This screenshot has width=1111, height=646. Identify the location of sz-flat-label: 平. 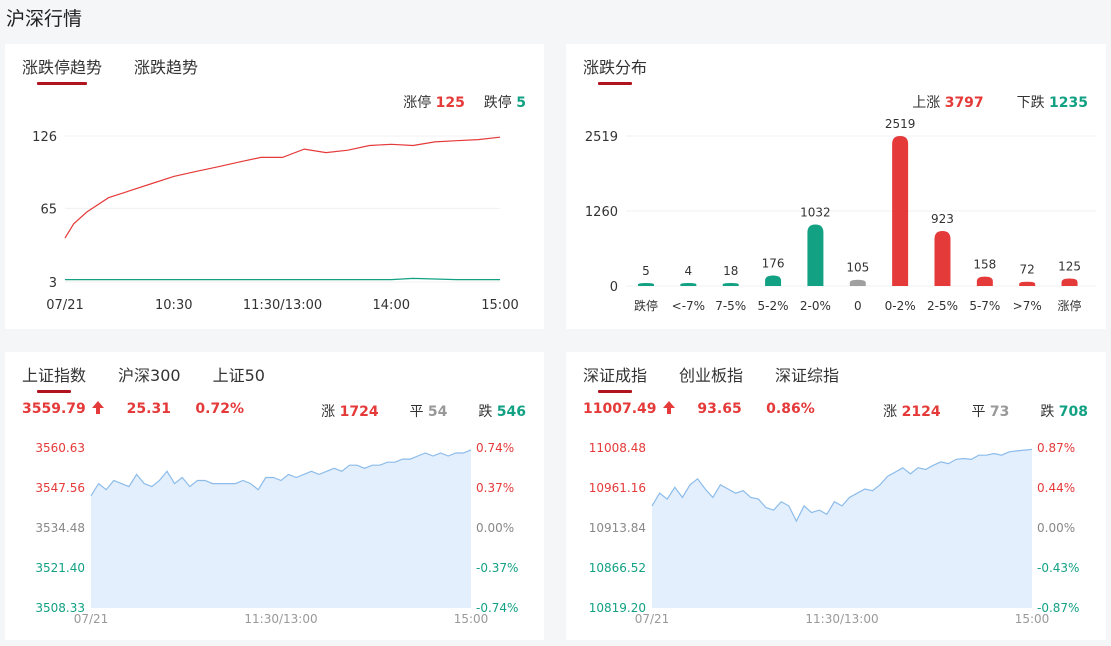
(978, 412).